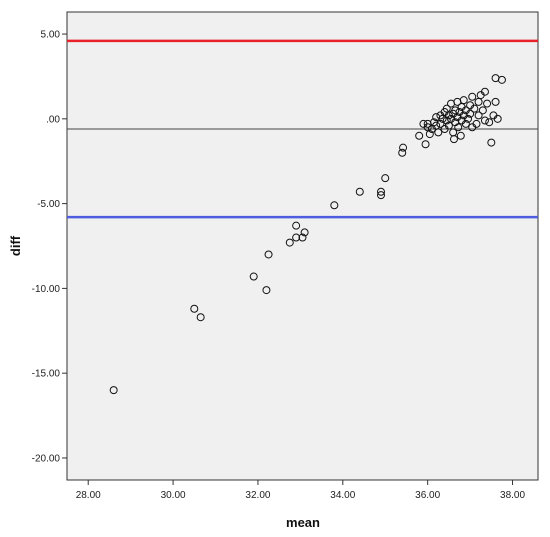 The image size is (550, 537). What do you see at coordinates (46, 374) in the screenshot?
I see `y-tick-label: -15.00` at bounding box center [46, 374].